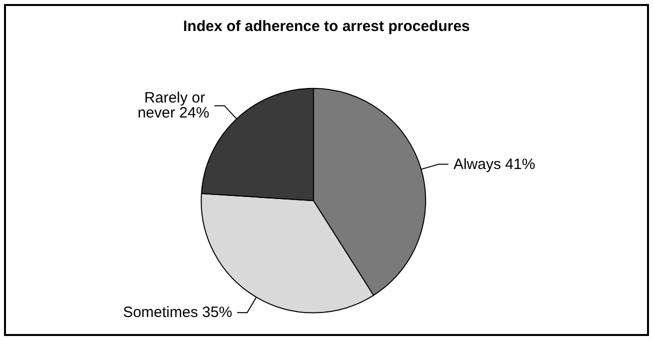 This screenshot has width=653, height=340. What do you see at coordinates (494, 164) in the screenshot?
I see `slice-label: Always 41%` at bounding box center [494, 164].